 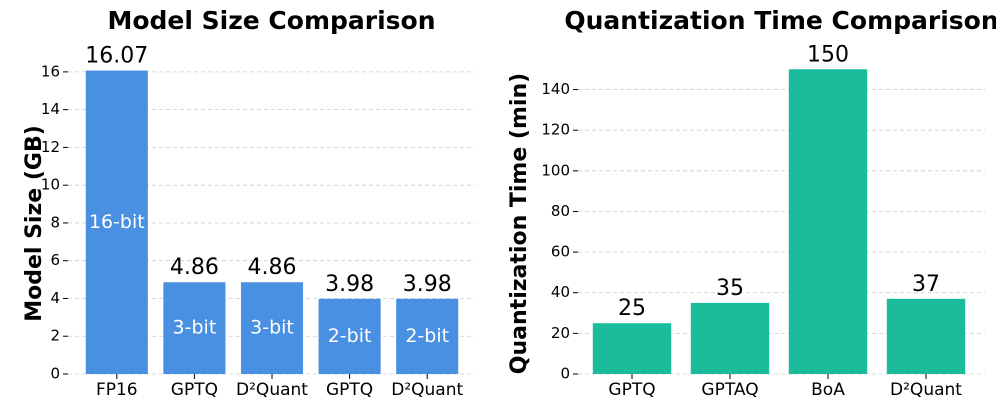 I want to click on y-tick-label: 16, so click(x=50, y=71).